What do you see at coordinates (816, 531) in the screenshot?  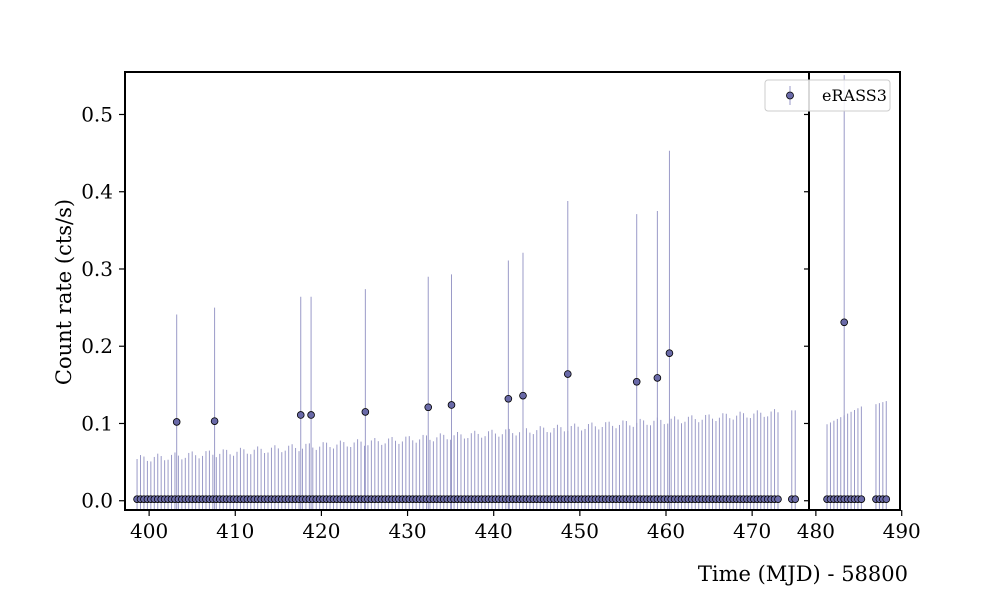 I see `x-tick-label: 480` at bounding box center [816, 531].